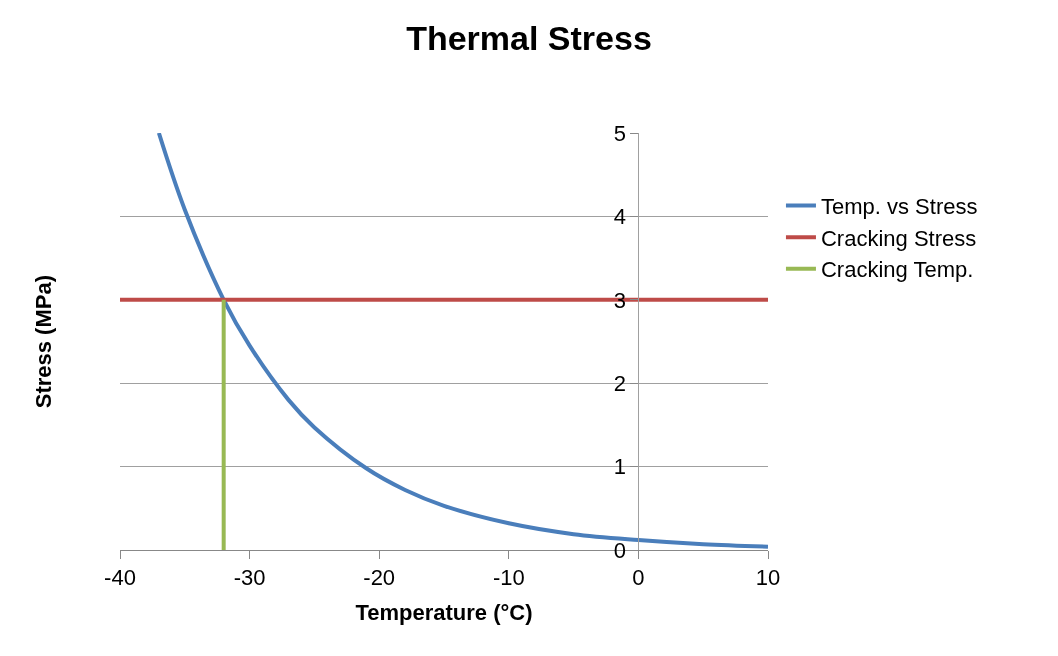 Image resolution: width=1058 pixels, height=656 pixels. Describe the element at coordinates (619, 550) in the screenshot. I see `y-tick-label: 0` at that location.